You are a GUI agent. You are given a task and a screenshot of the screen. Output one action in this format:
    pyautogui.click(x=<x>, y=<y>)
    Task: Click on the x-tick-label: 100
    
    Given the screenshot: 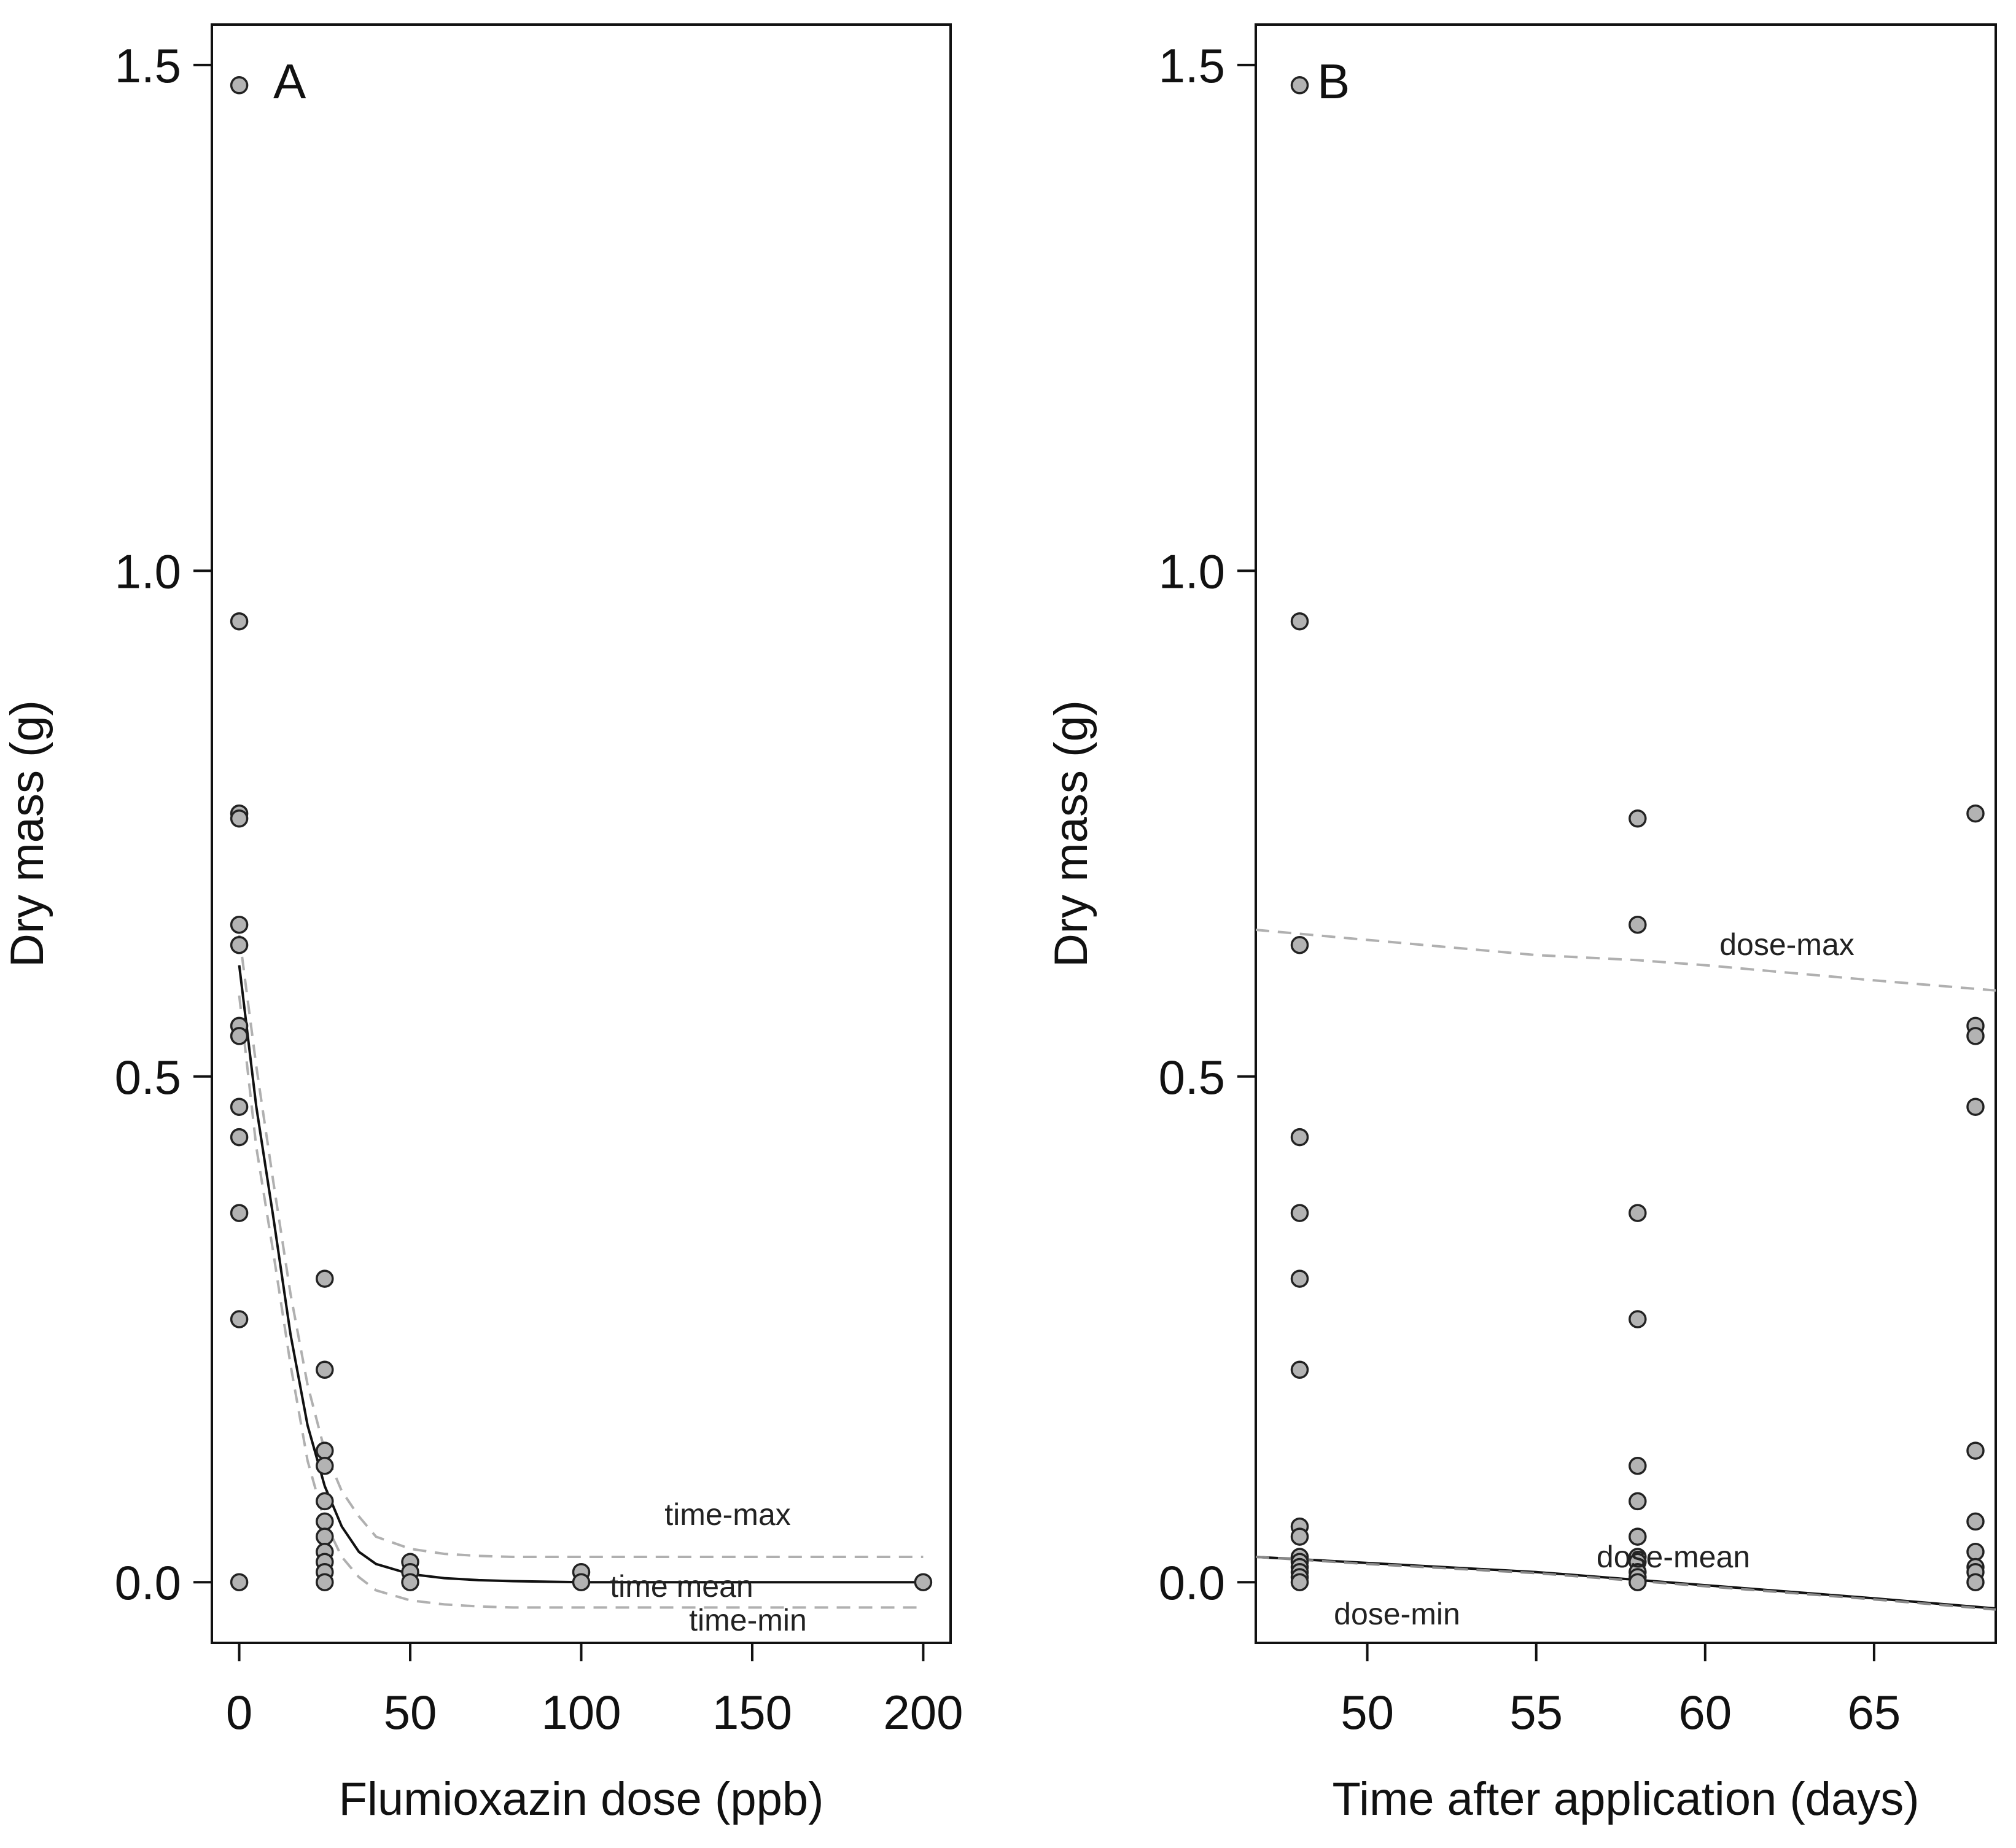 What is the action you would take?
    pyautogui.click(x=581, y=1712)
    